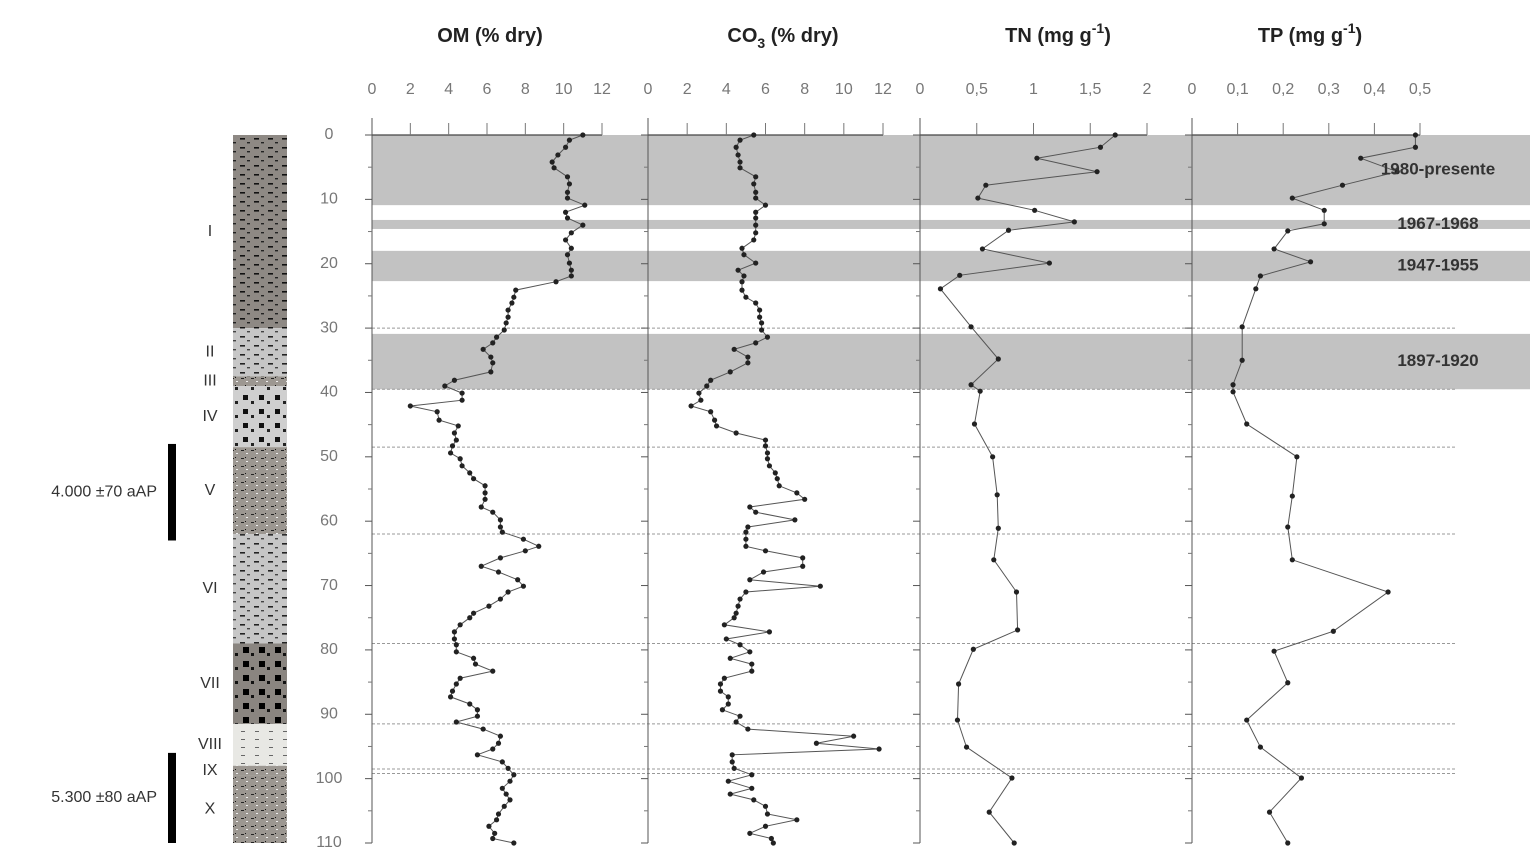  I want to click on depth-tick-label: 100, so click(329, 778).